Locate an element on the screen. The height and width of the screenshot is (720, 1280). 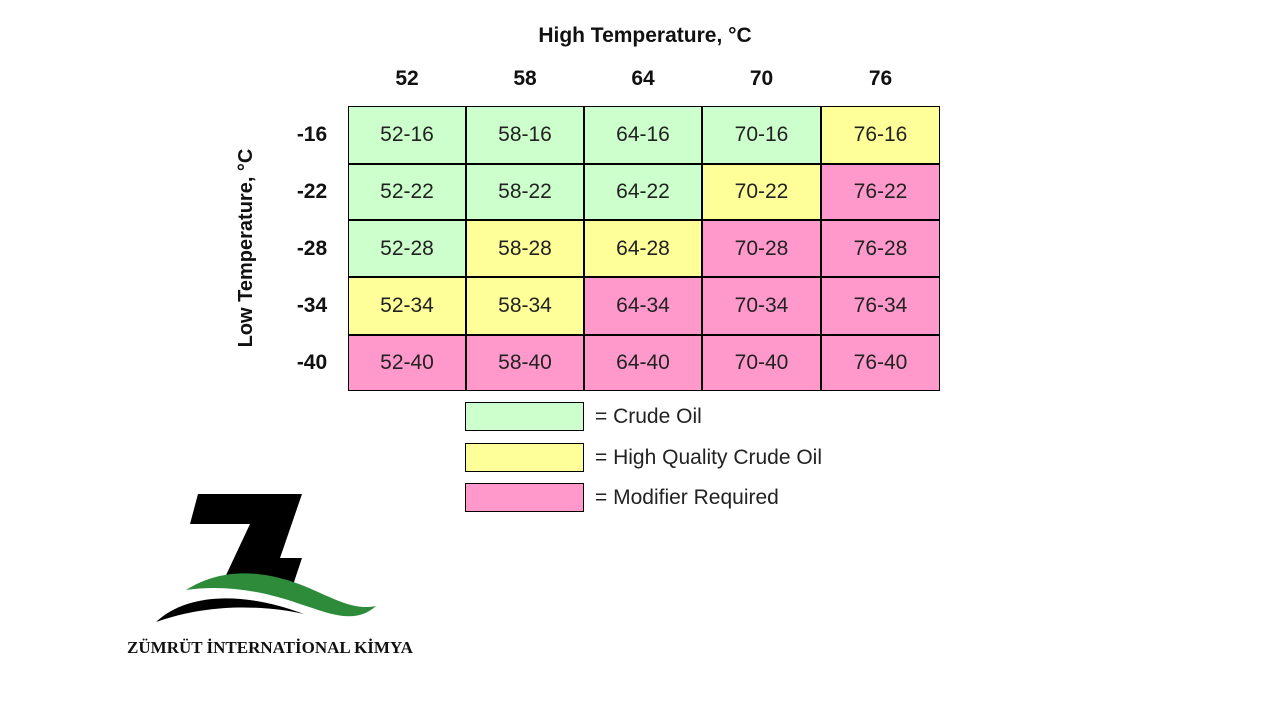
grade-cell-52-22: 52-22 is located at coordinates (407, 192).